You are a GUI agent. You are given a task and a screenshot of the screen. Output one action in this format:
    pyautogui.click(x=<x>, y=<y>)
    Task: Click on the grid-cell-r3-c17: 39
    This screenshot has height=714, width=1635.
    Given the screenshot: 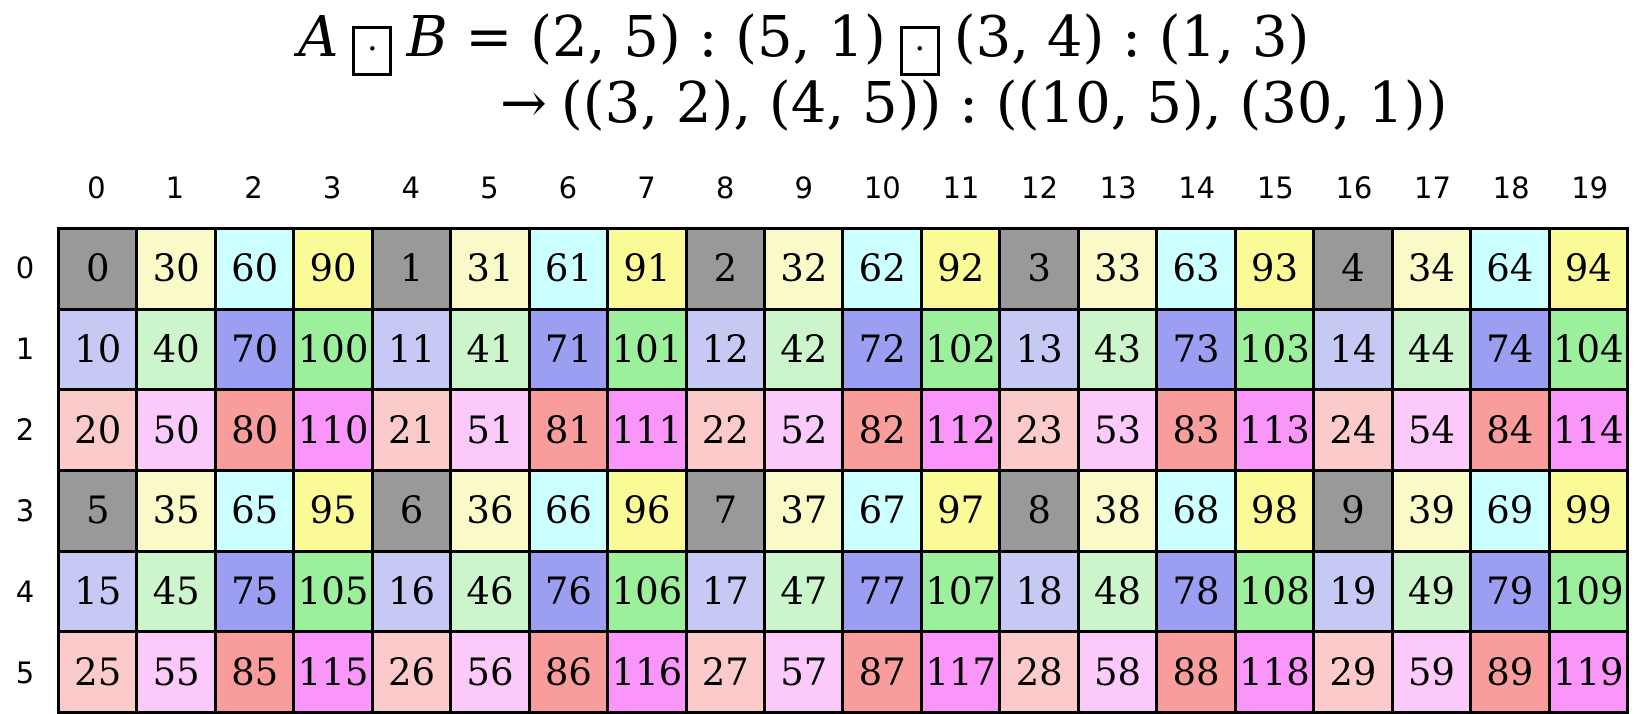 What is the action you would take?
    pyautogui.click(x=1431, y=510)
    